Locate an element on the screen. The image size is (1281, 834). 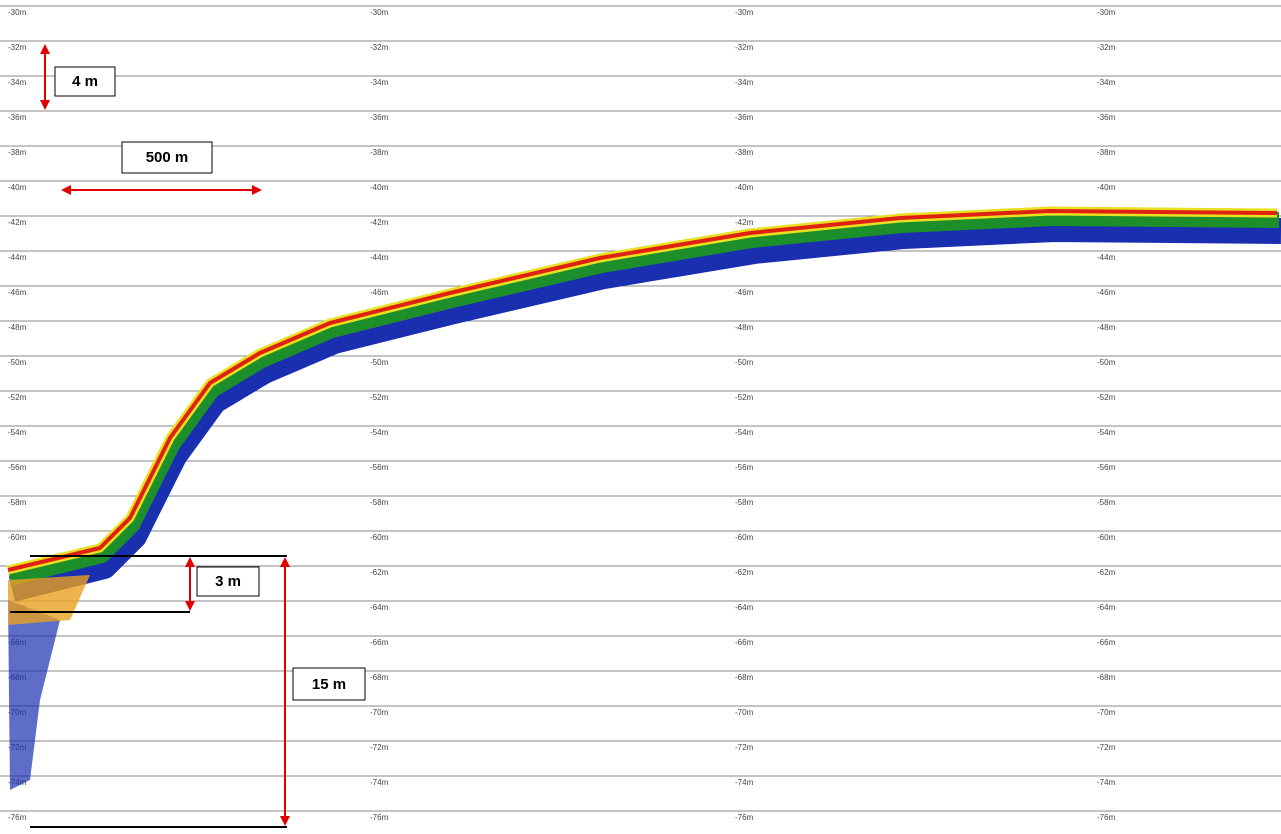
annotation: 4 m is located at coordinates (85, 81).